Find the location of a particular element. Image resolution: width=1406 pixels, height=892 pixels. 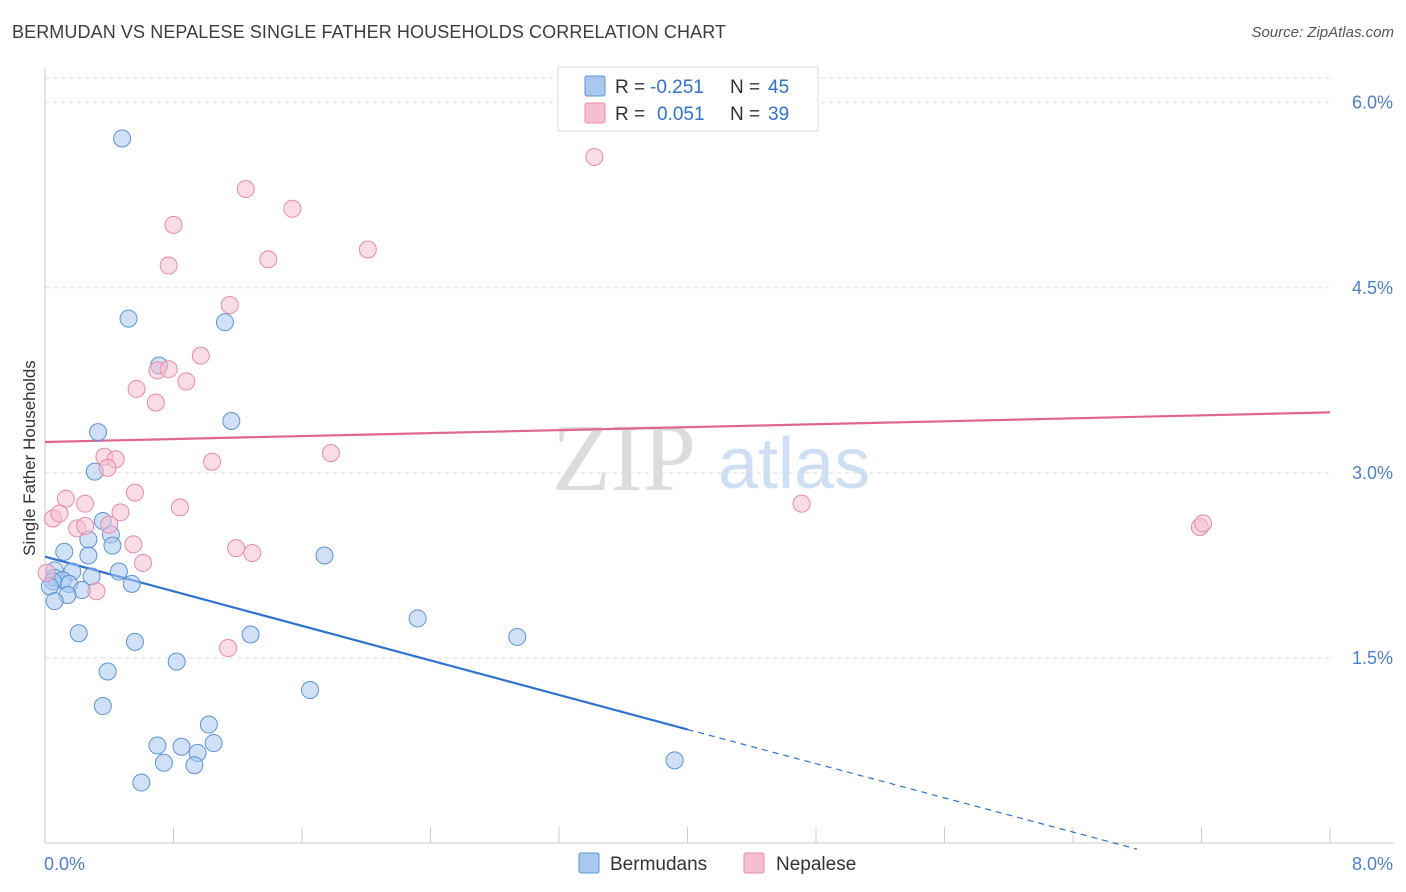

x-tick-labels: 0.0% 8.0% is located at coordinates (718, 864).